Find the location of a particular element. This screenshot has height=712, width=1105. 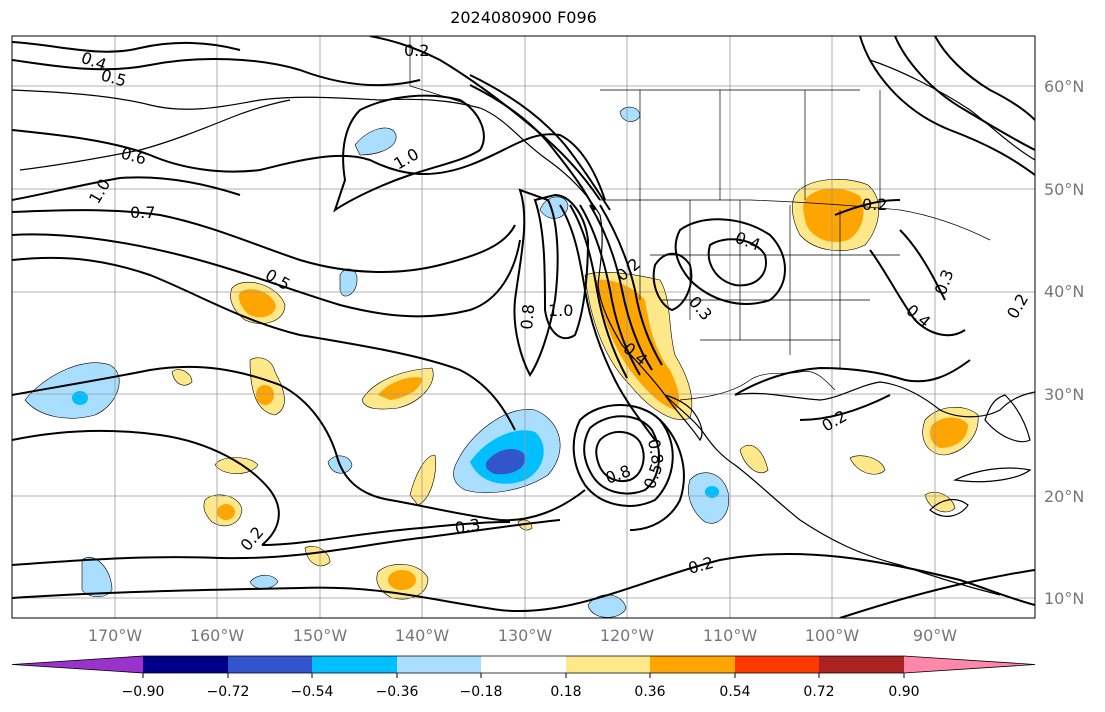

orange-region-ne-pac is located at coordinates (257, 303).